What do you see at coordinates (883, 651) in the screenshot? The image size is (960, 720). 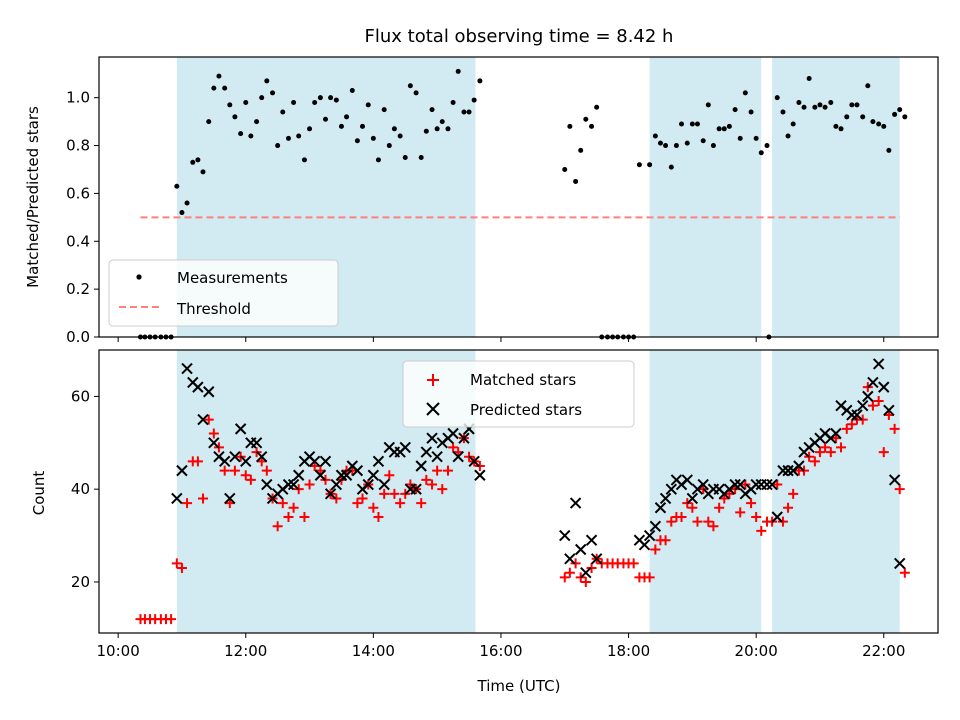 I see `x-tick-label: 22:00` at bounding box center [883, 651].